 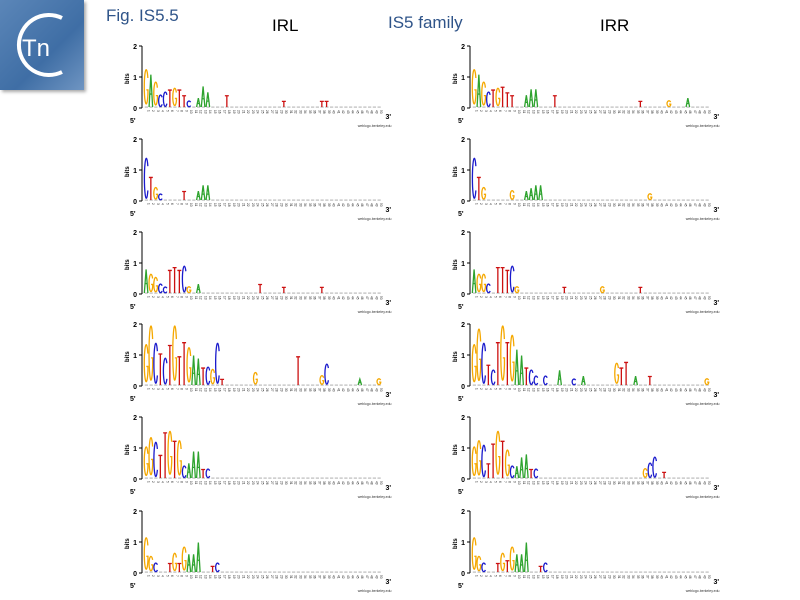 What do you see at coordinates (172, 204) in the screenshot?
I see `position-tick-label: 6` at bounding box center [172, 204].